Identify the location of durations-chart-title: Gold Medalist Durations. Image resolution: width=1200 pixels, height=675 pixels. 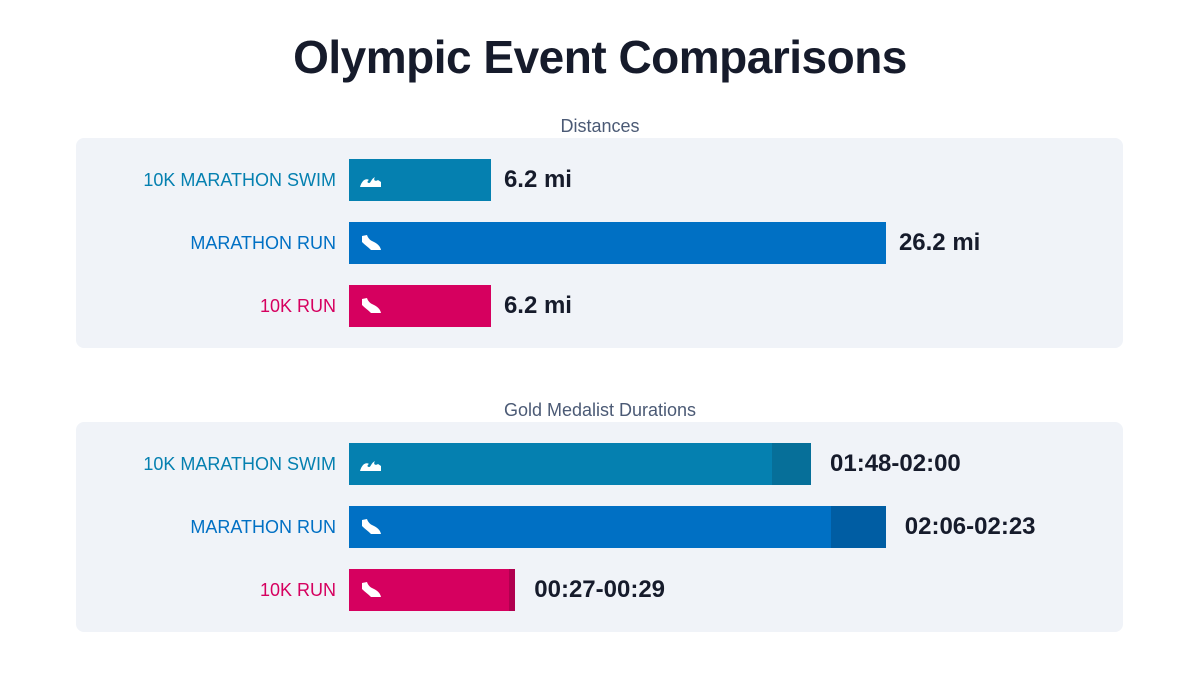
(600, 410).